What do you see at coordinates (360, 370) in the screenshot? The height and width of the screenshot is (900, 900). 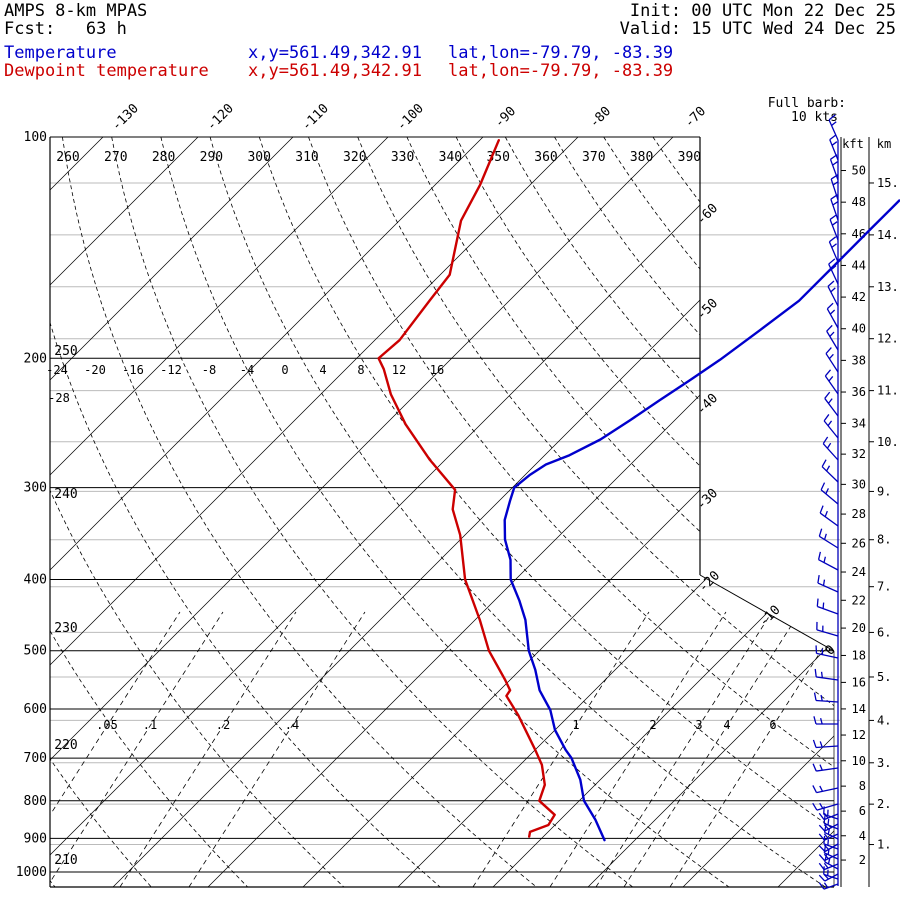 I see `svg-text: 8` at bounding box center [360, 370].